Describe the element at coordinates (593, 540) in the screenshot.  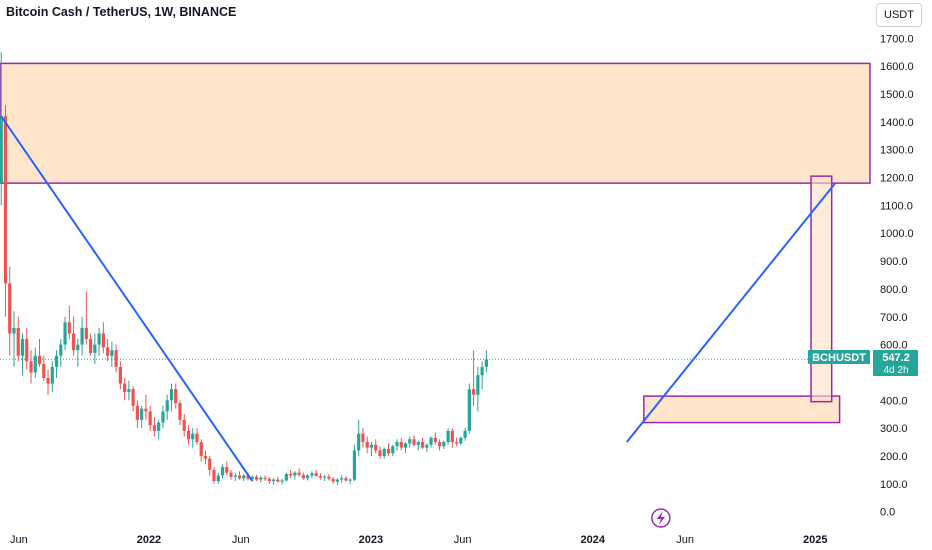
I see `x-tick-label: 2024` at that location.